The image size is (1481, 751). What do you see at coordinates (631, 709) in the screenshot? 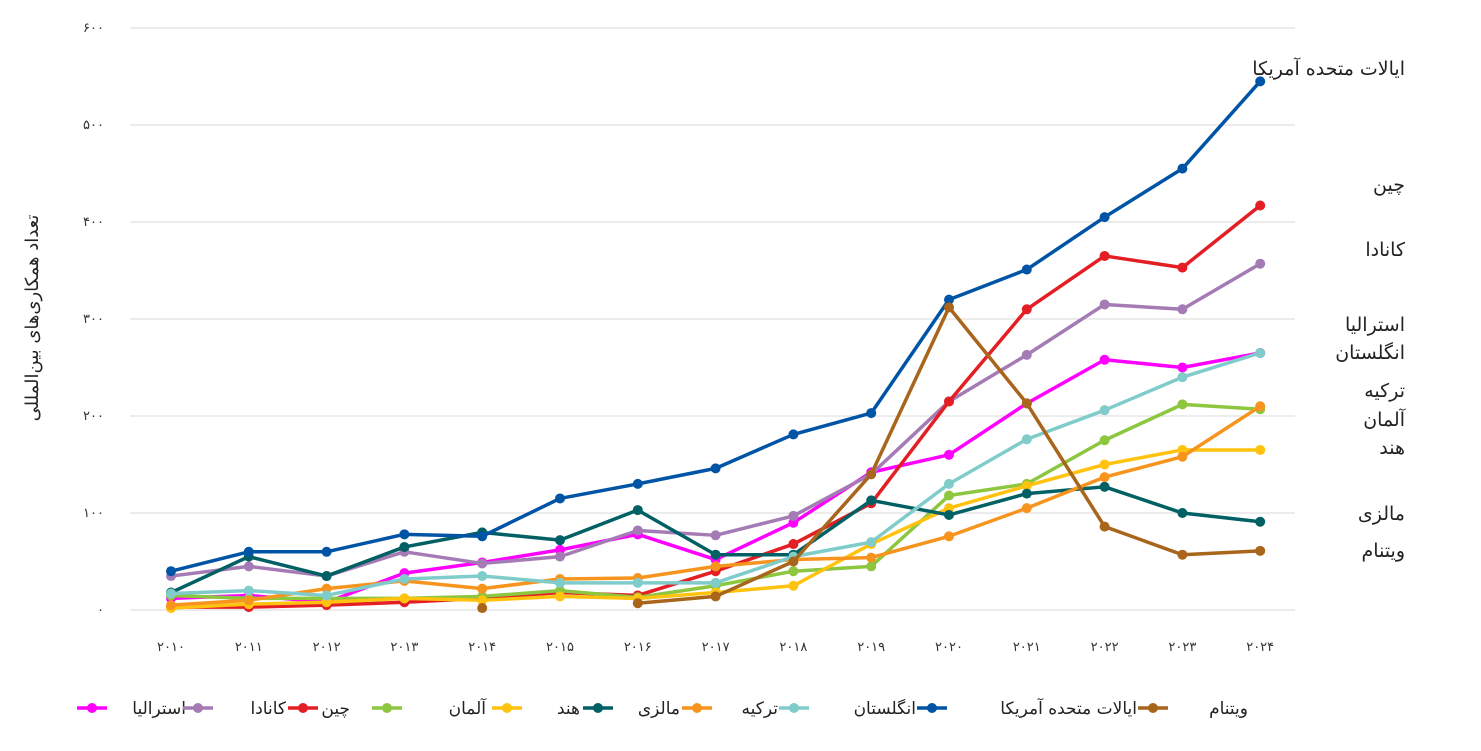
I see `legend-item: مالزی` at bounding box center [631, 709].